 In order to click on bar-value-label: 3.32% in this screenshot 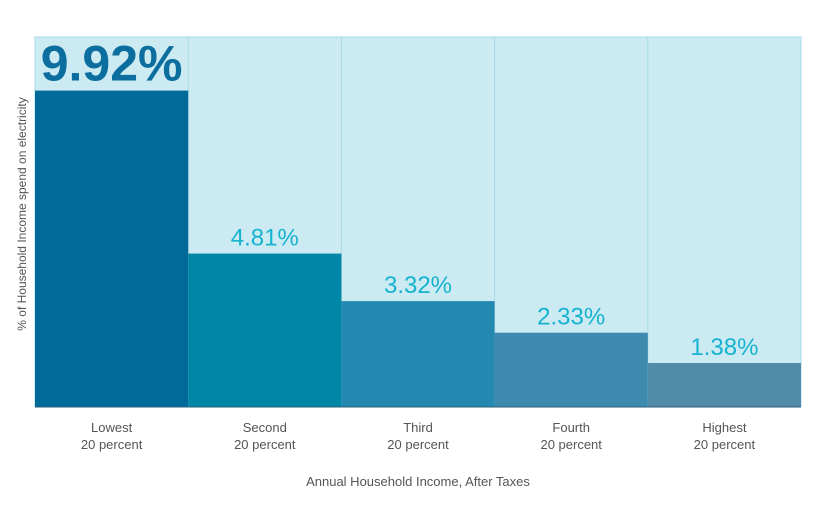, I will do `click(418, 285)`.